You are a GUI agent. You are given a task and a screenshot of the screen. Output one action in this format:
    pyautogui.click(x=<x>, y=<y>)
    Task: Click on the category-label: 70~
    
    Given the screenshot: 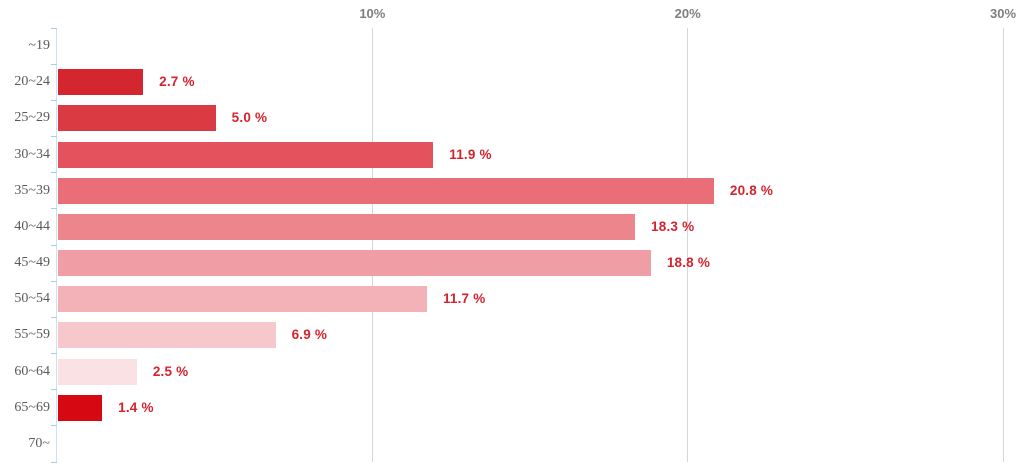 What is the action you would take?
    pyautogui.click(x=39, y=443)
    